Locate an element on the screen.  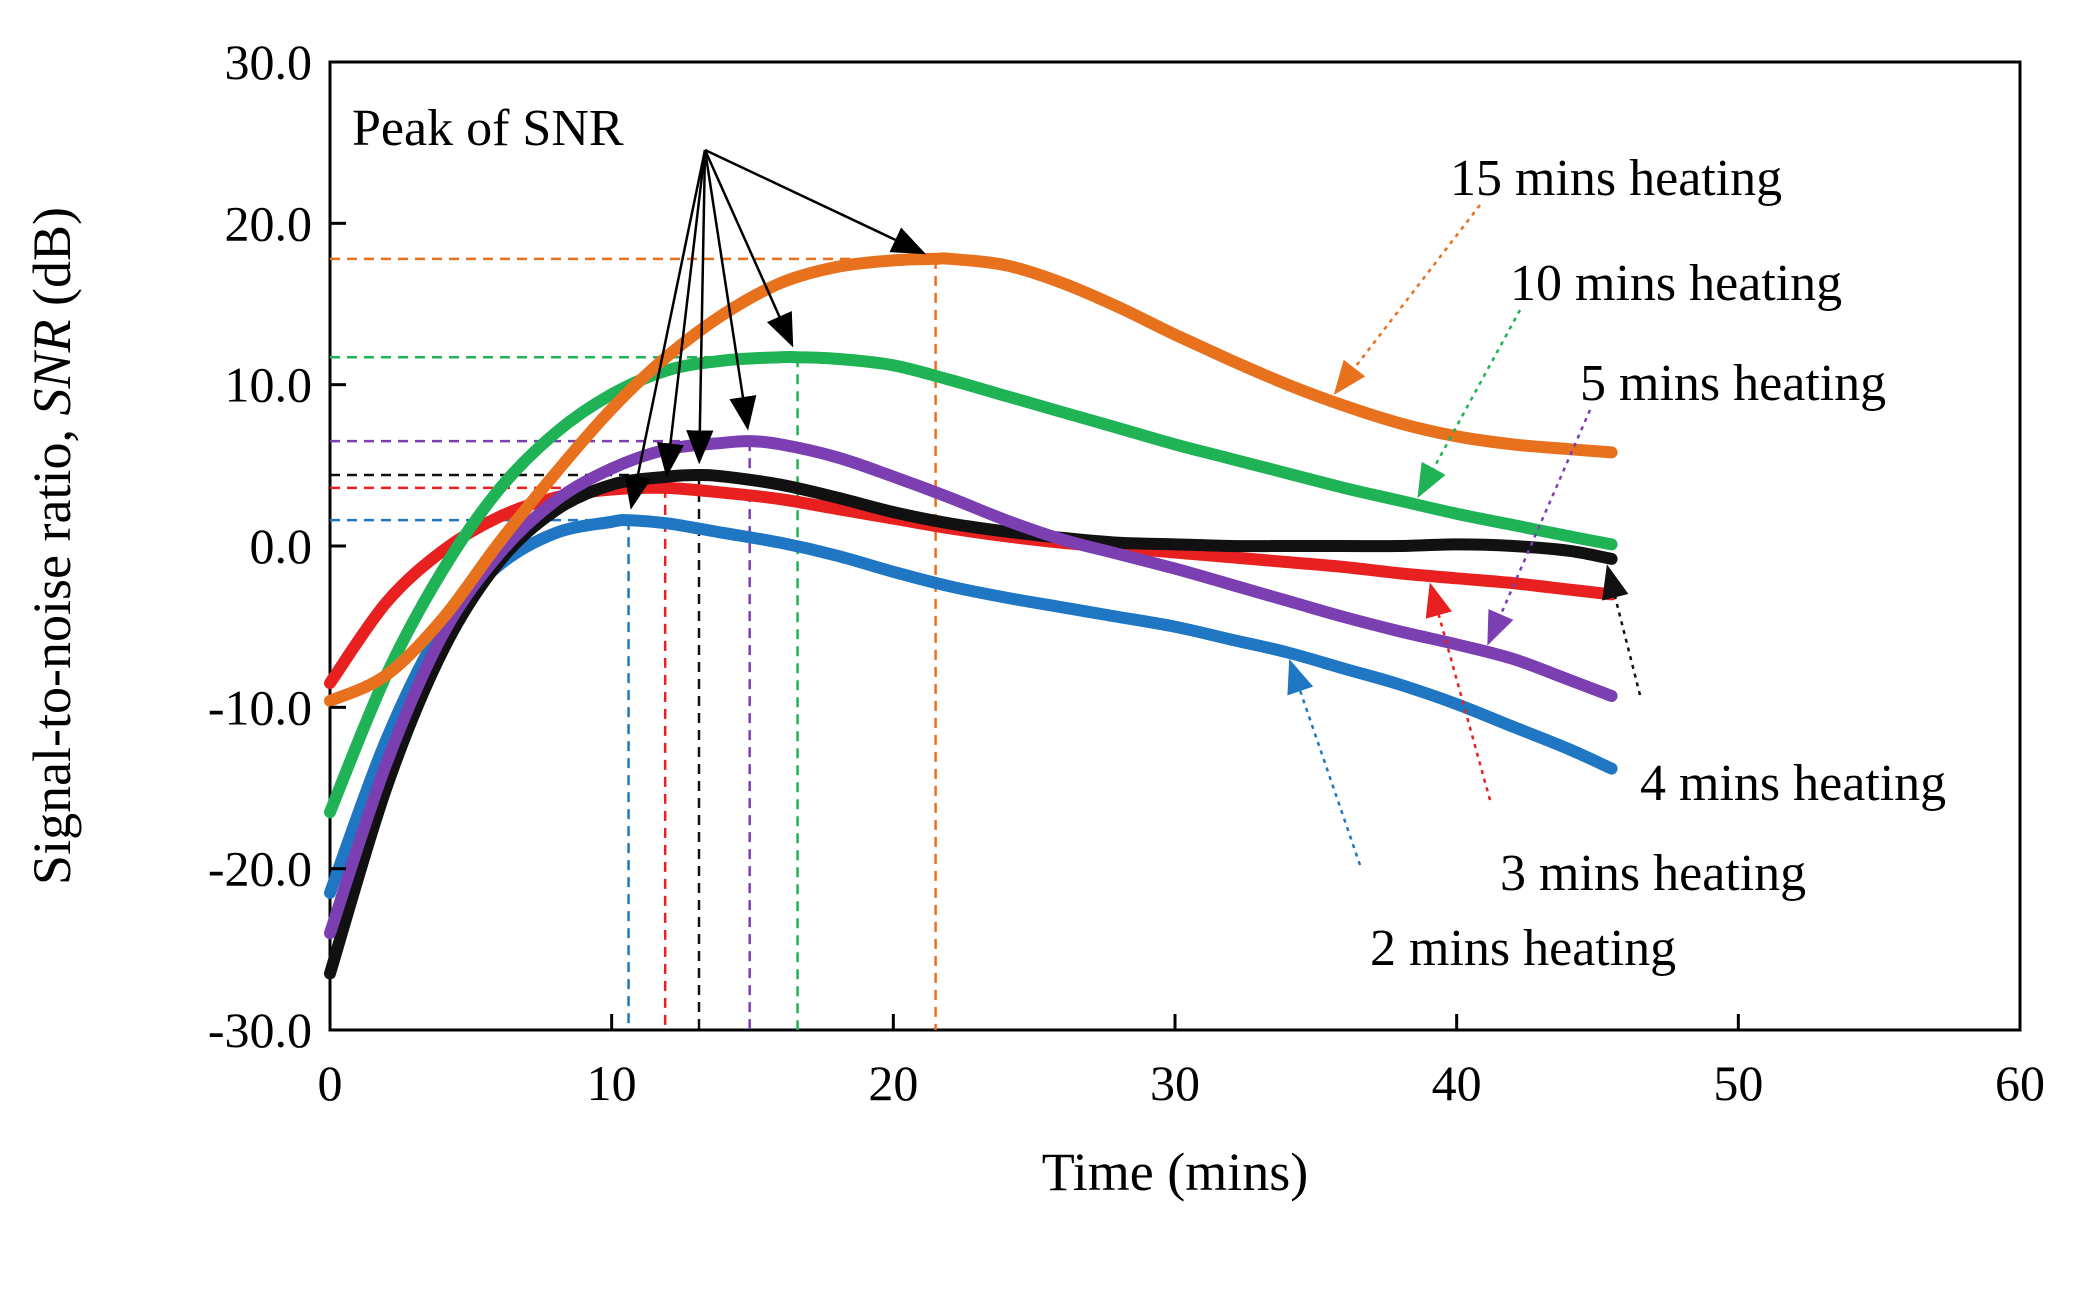
y-tick-label: -10.0 is located at coordinates (260, 707).